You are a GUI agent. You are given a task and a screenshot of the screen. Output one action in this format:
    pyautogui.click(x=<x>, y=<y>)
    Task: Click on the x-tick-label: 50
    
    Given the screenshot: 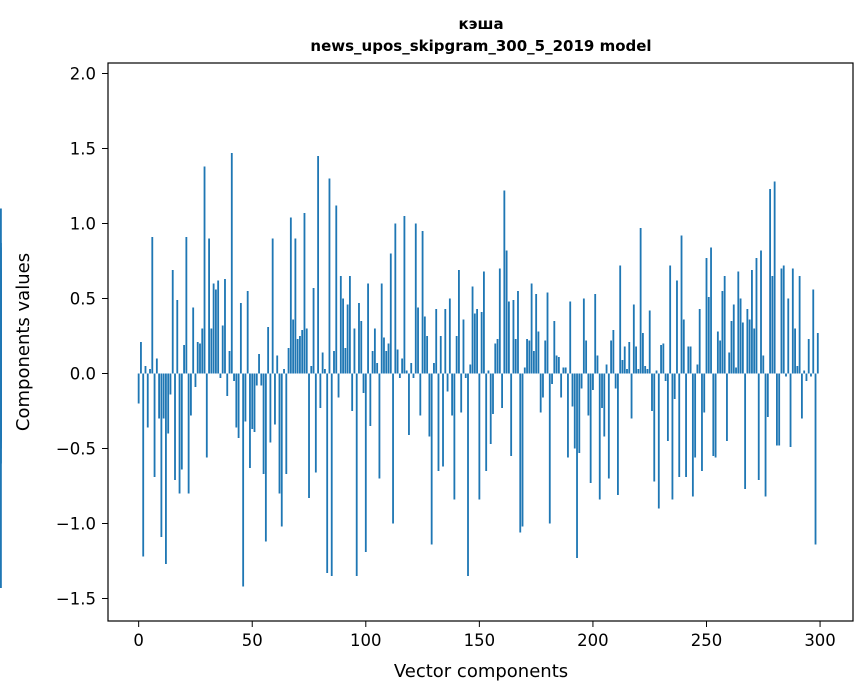 What is the action you would take?
    pyautogui.click(x=252, y=640)
    